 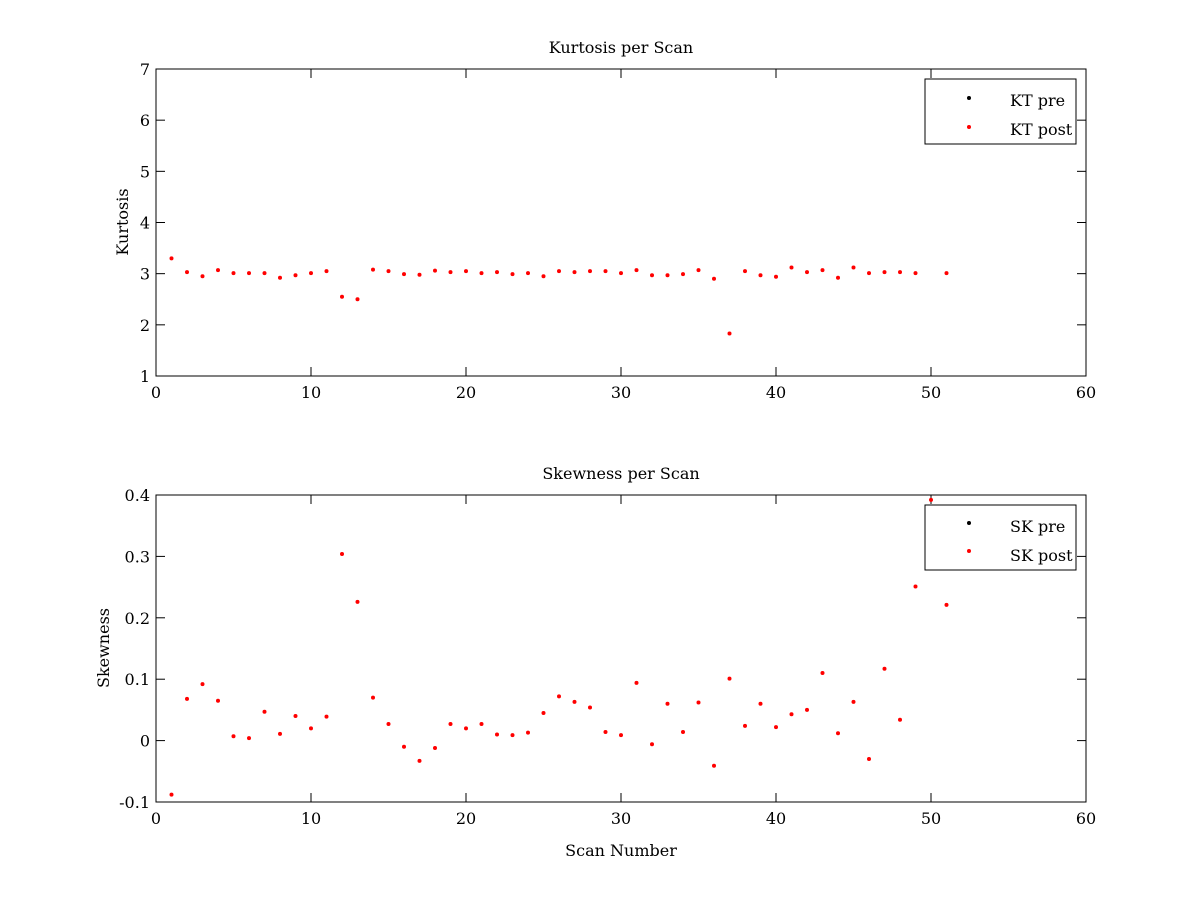 What do you see at coordinates (969, 523) in the screenshot?
I see `legend-marker-sk-pre` at bounding box center [969, 523].